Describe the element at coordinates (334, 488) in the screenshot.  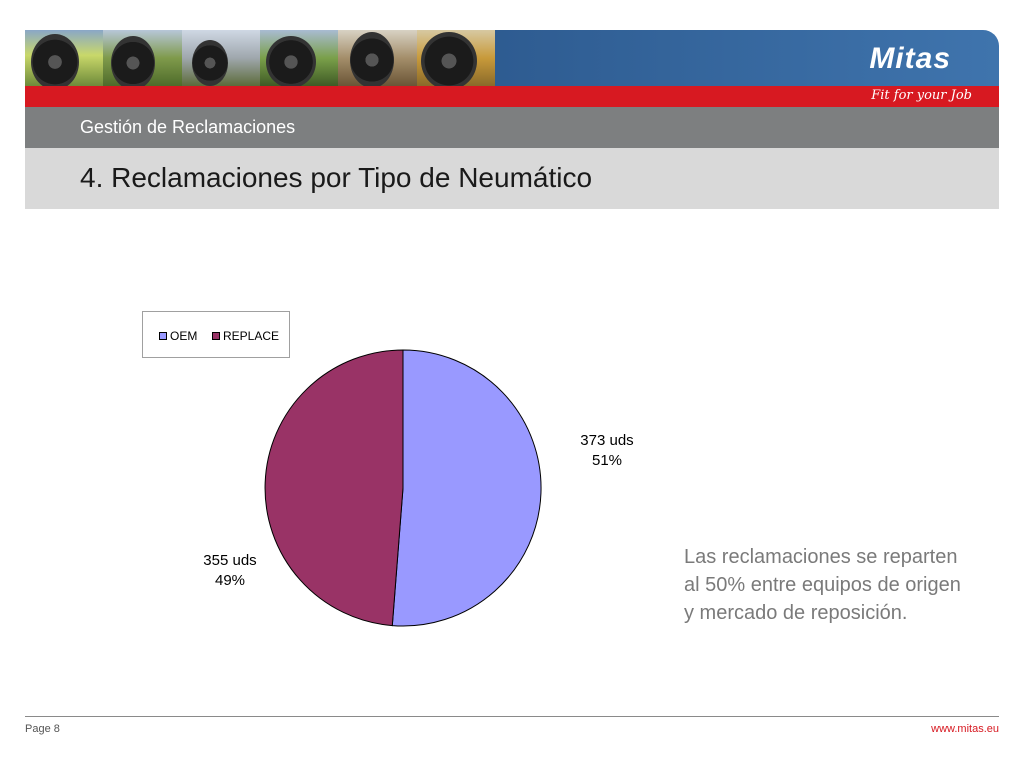
I see `pie-slice-replace` at that location.